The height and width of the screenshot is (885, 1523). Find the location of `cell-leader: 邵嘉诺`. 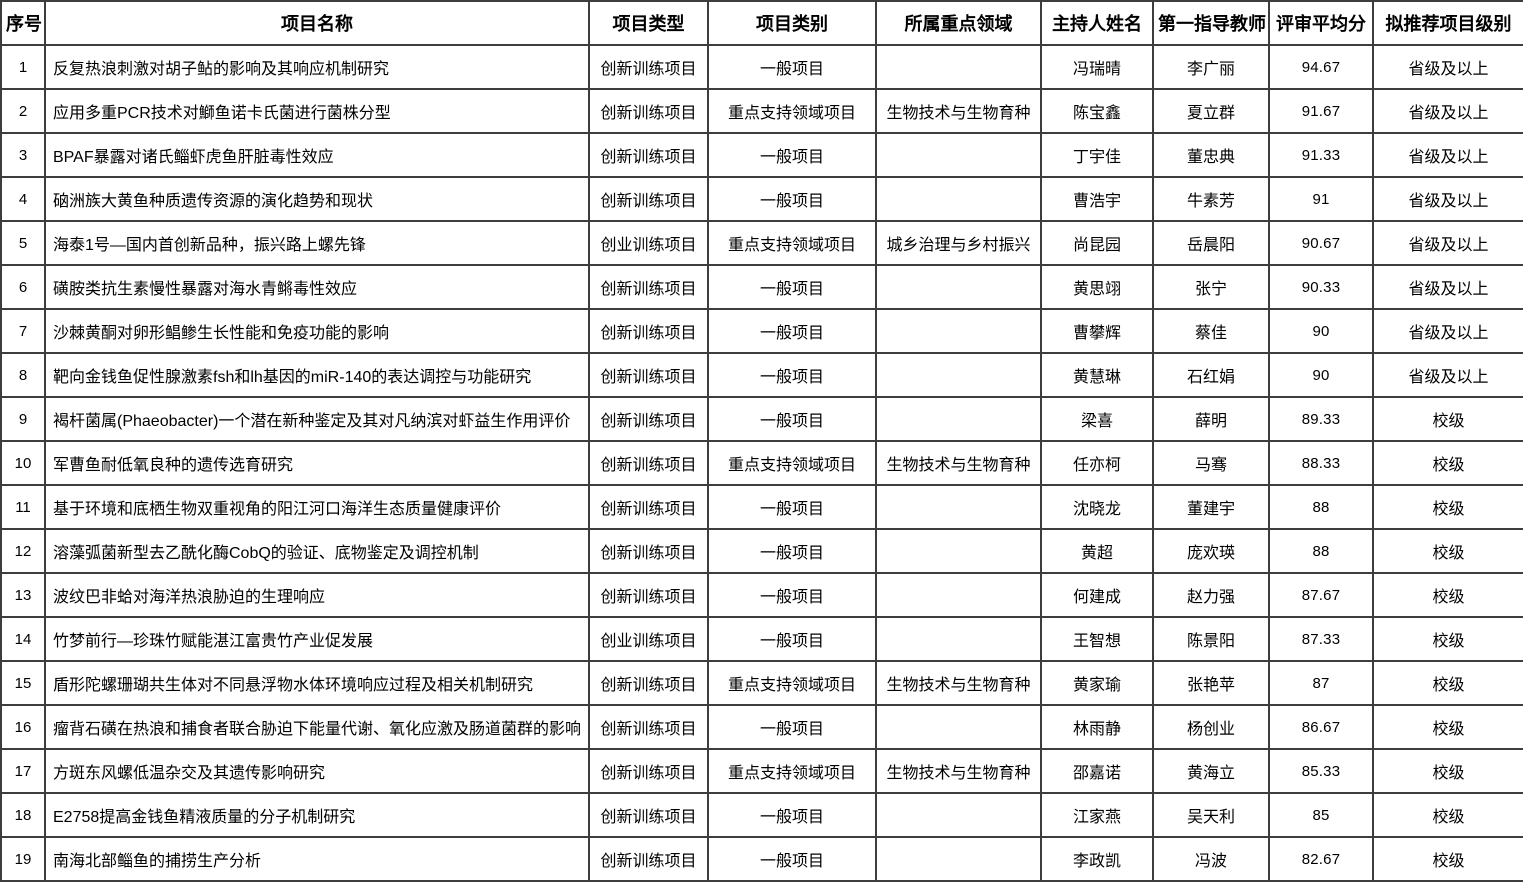

cell-leader: 邵嘉诺 is located at coordinates (1097, 771).